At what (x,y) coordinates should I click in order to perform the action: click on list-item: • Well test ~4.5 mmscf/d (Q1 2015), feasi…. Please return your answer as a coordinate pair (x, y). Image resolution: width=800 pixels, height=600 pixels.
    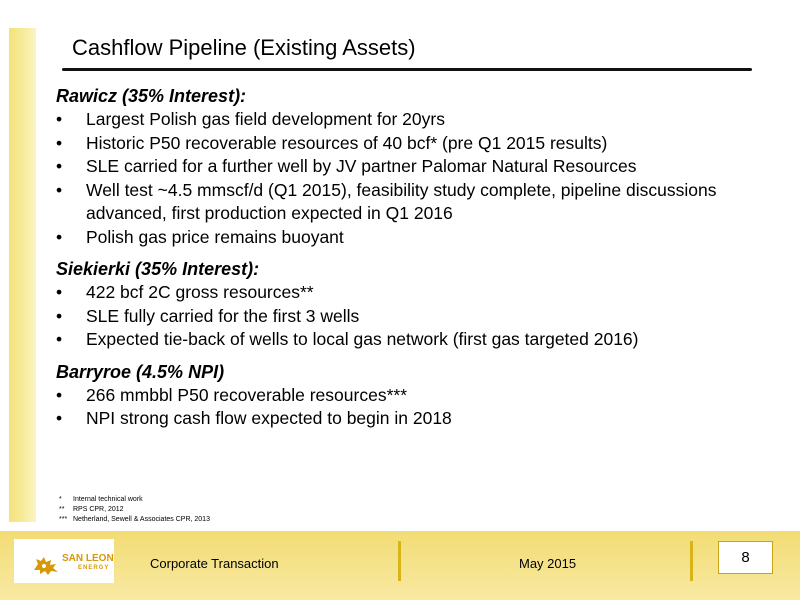
    Looking at the image, I should click on (421, 202).